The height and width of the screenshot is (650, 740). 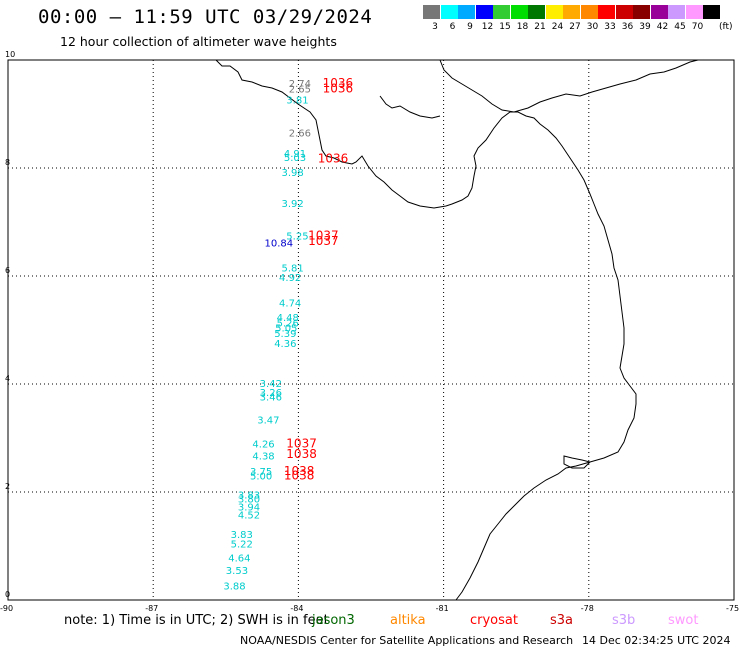 What do you see at coordinates (645, 27) in the screenshot?
I see `legend-label: 39` at bounding box center [645, 27].